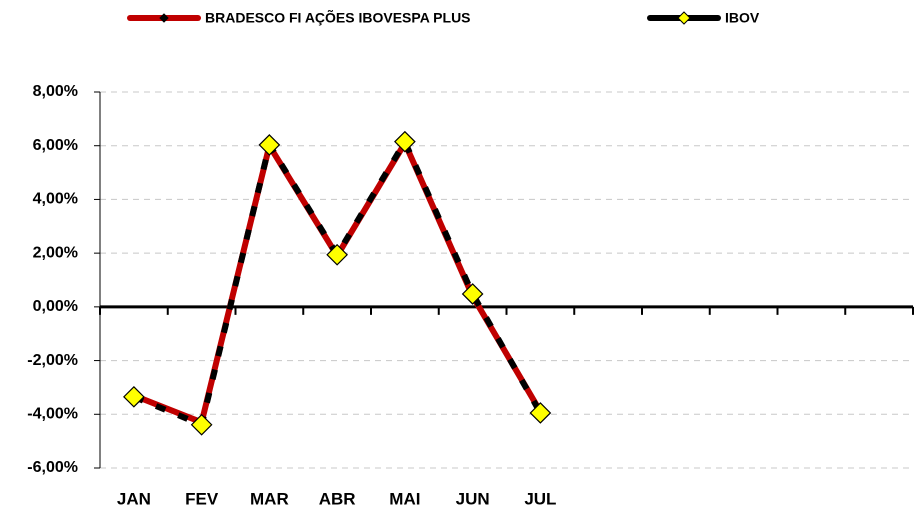 The height and width of the screenshot is (513, 915). I want to click on x-tick-label: MAI, so click(404, 498).